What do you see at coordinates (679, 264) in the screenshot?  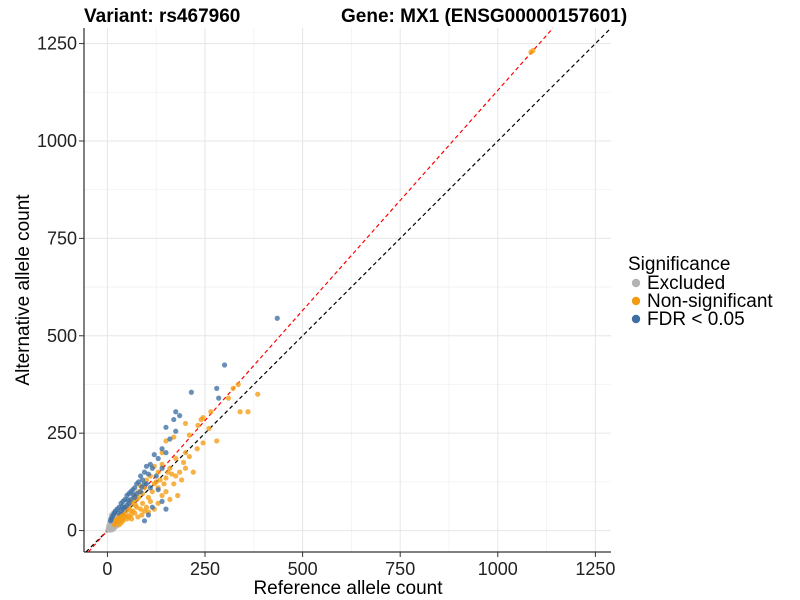 I see `legend-title: Significance` at bounding box center [679, 264].